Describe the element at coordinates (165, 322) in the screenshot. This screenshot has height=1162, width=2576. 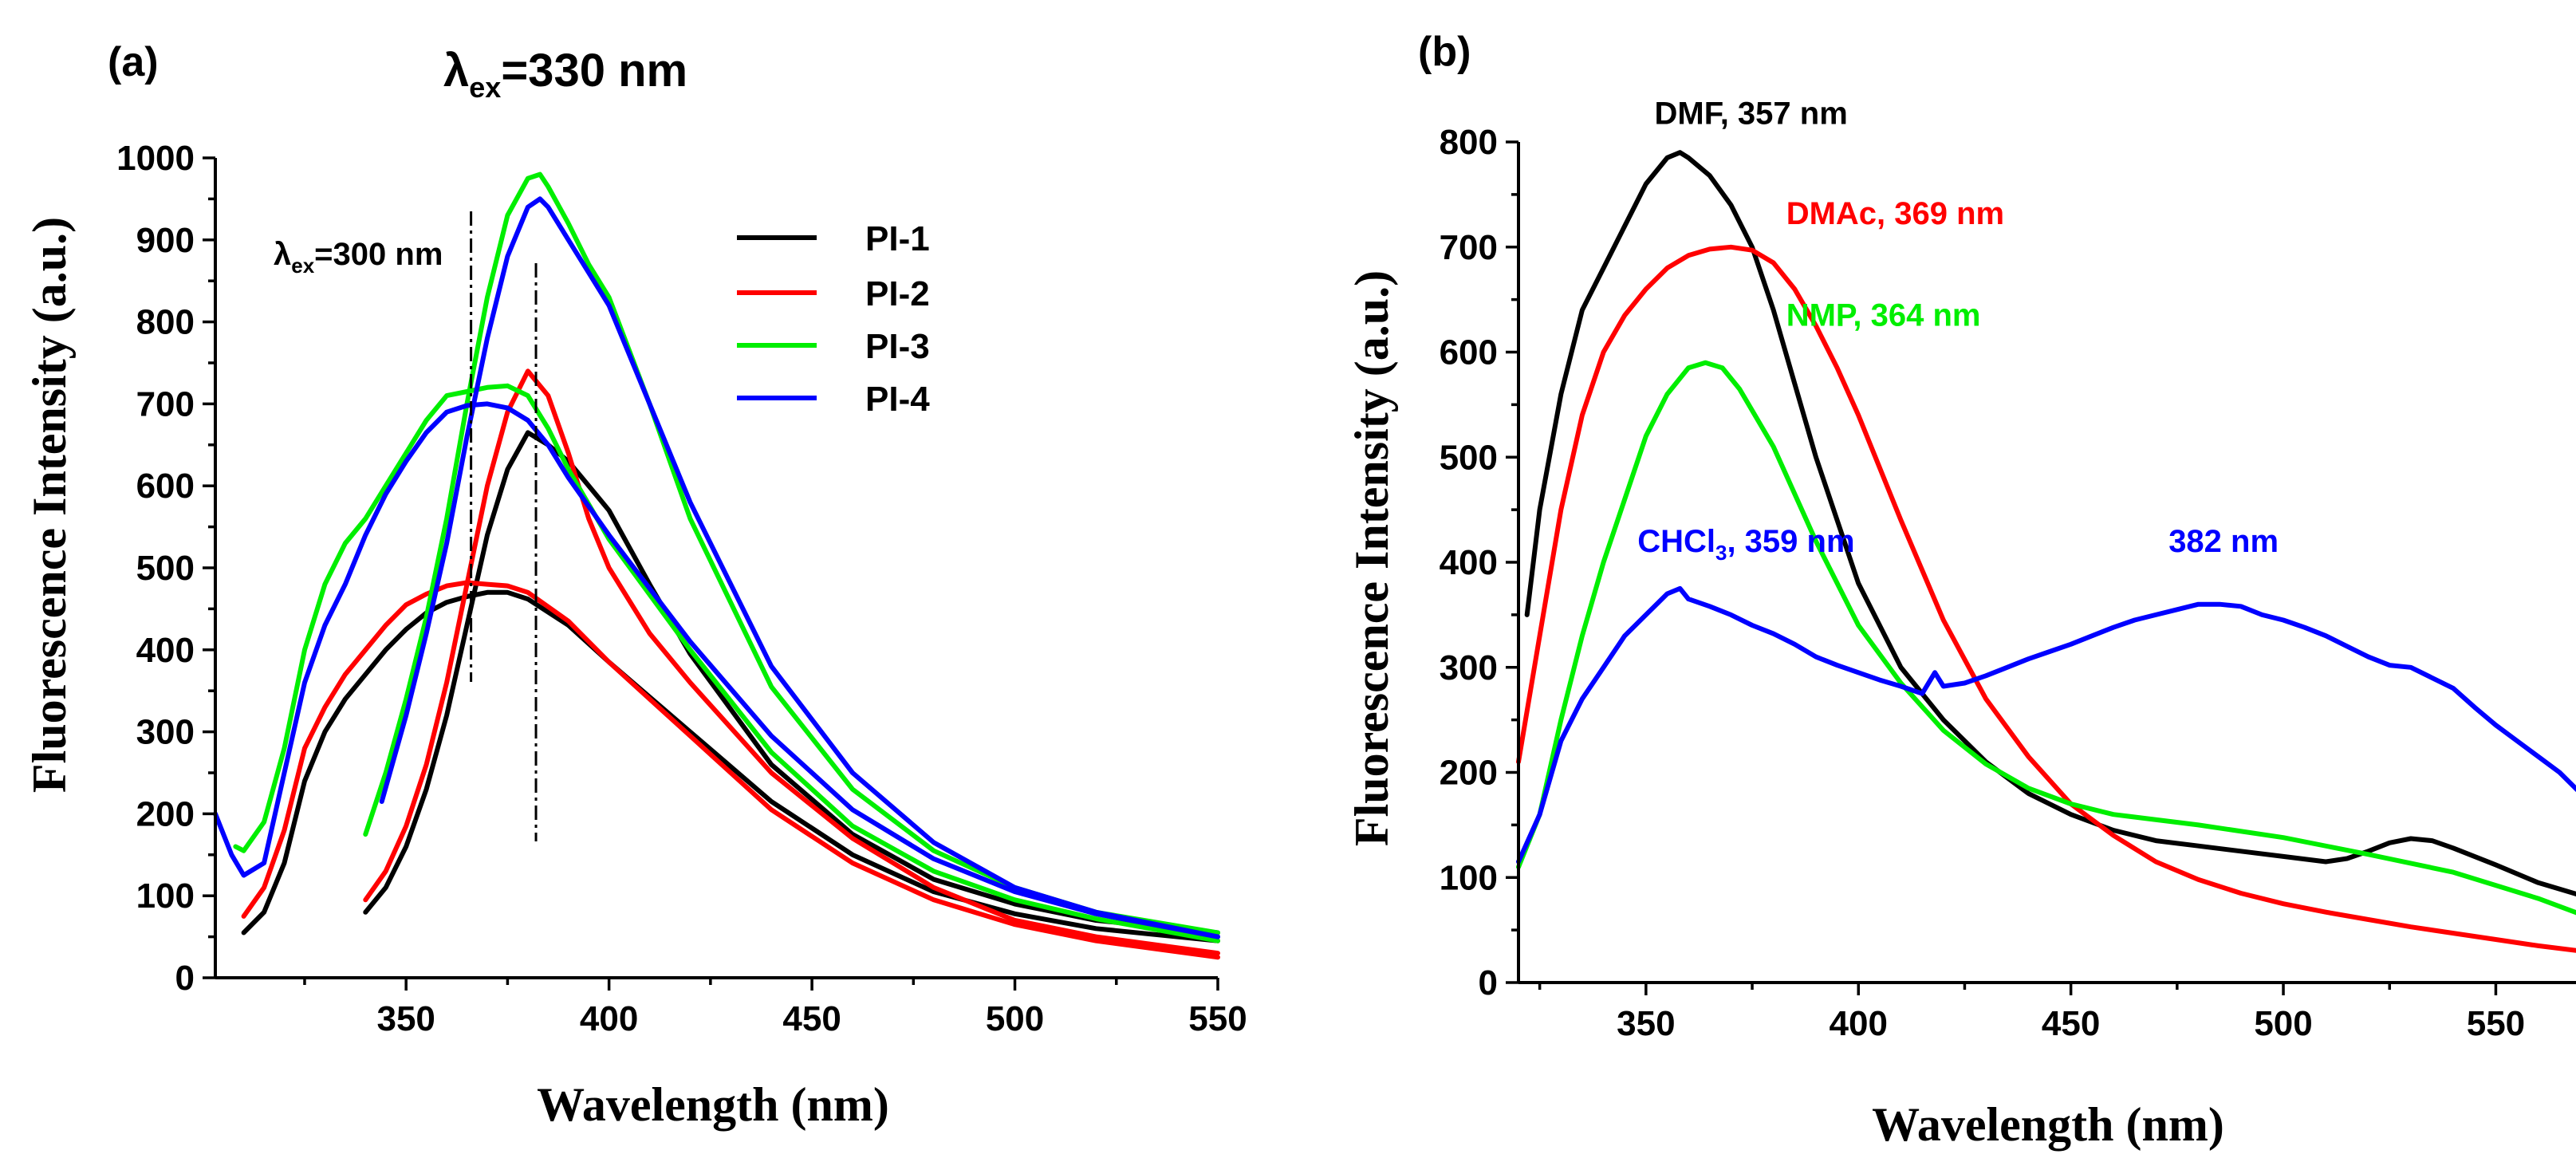
I see `panel-a-y-tick-label: 800` at that location.